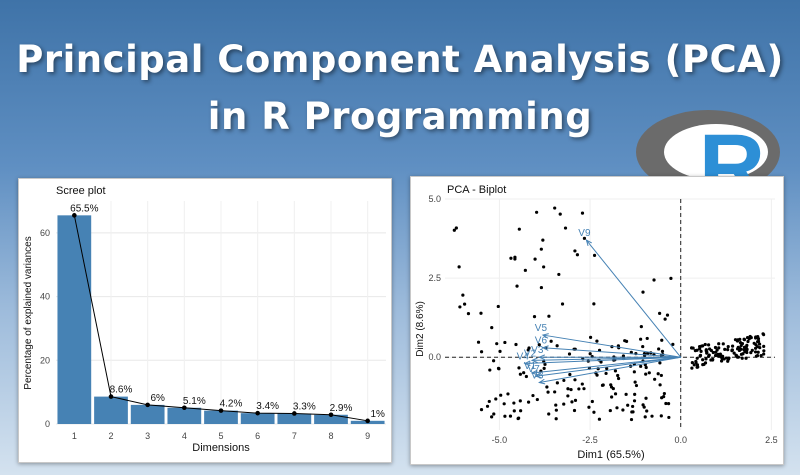 This screenshot has height=475, width=800. I want to click on scree-bar, so click(257, 418).